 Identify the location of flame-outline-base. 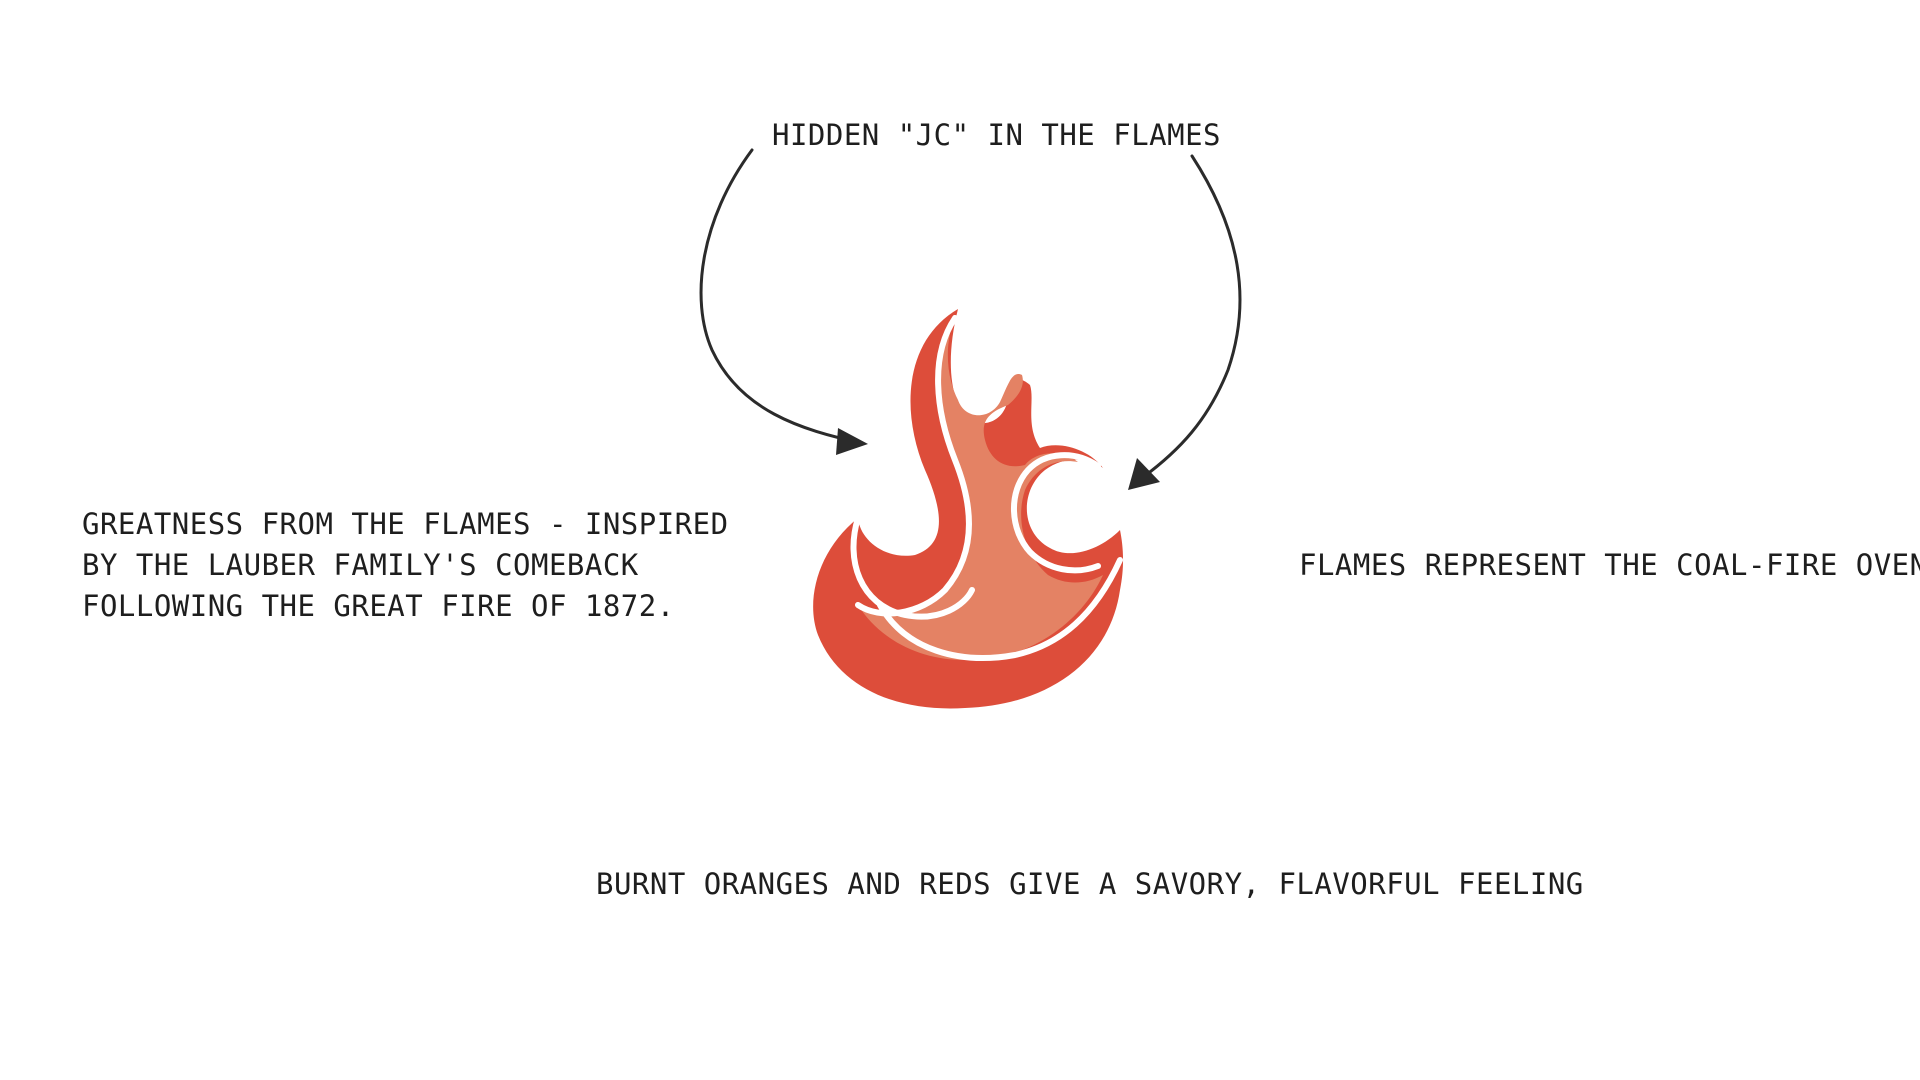
(1000, 609).